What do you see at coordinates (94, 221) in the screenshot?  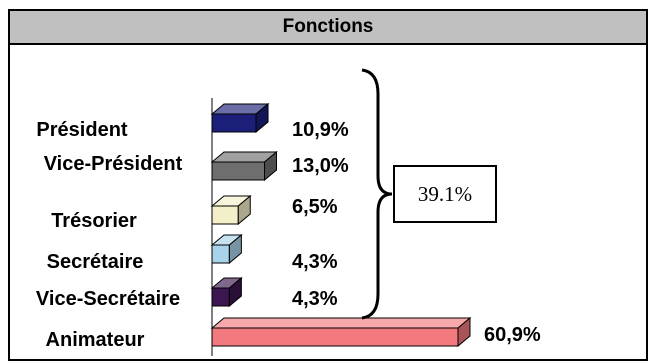 I see `category-label: Trésorier` at bounding box center [94, 221].